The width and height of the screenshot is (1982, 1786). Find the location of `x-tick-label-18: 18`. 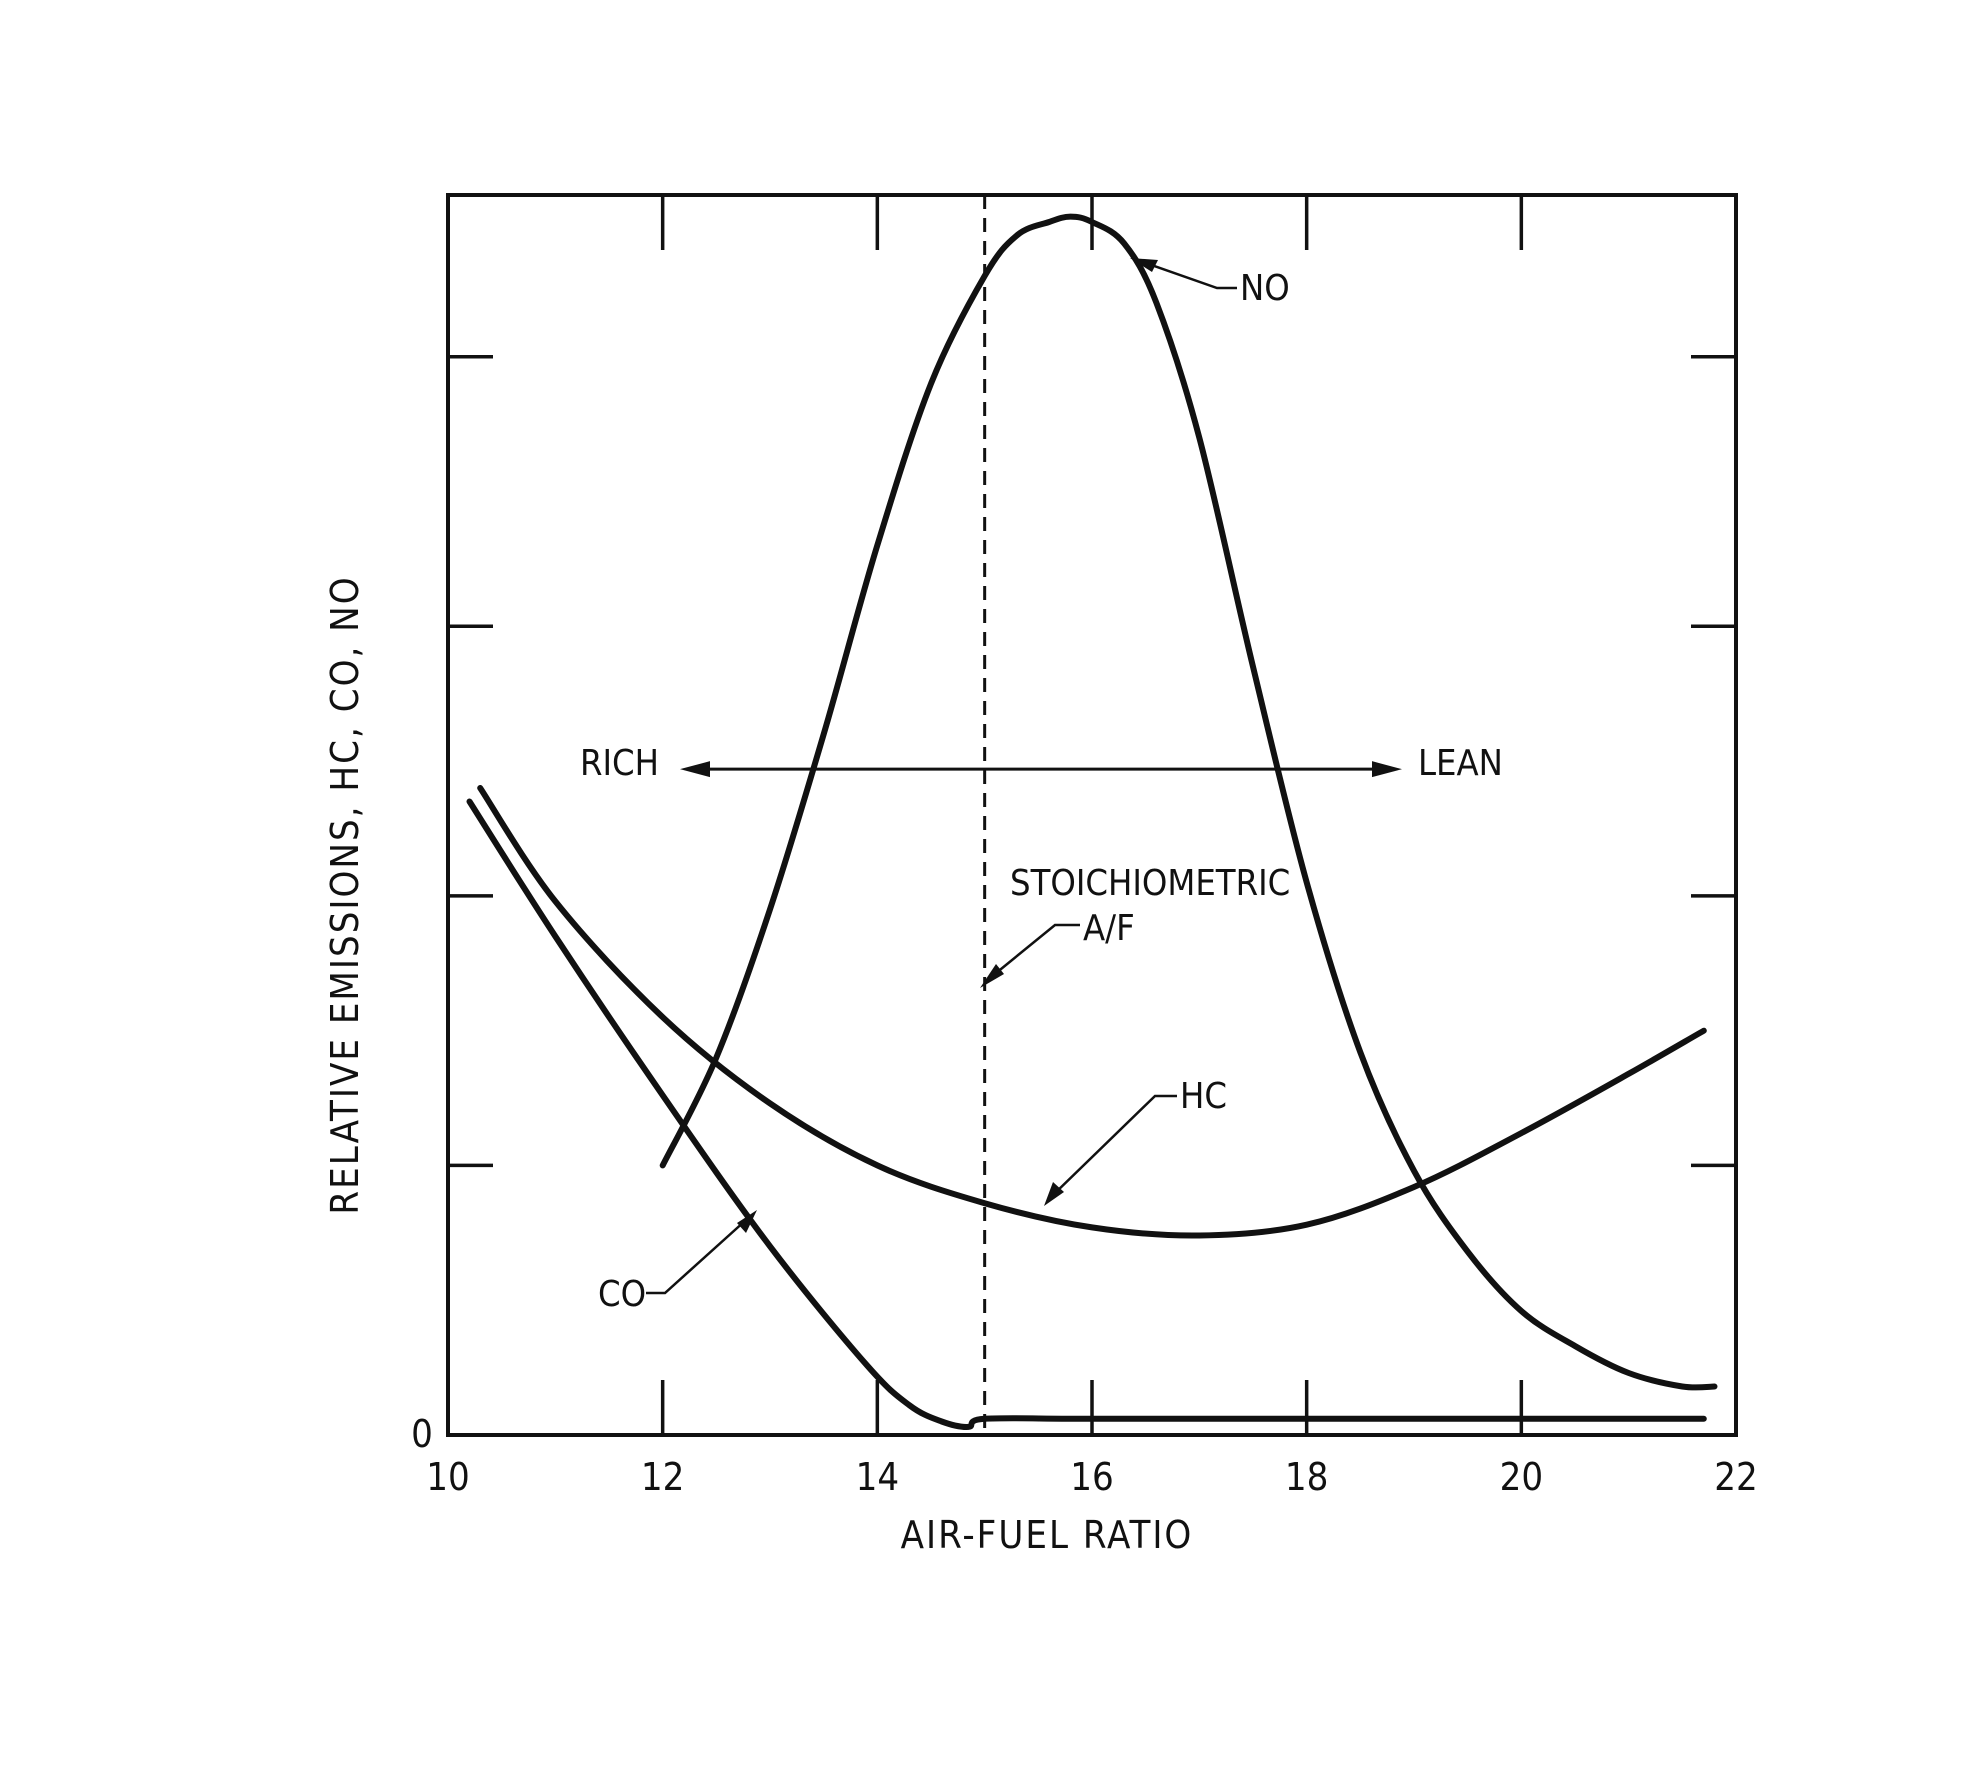

x-tick-label-18: 18 is located at coordinates (1307, 1477).